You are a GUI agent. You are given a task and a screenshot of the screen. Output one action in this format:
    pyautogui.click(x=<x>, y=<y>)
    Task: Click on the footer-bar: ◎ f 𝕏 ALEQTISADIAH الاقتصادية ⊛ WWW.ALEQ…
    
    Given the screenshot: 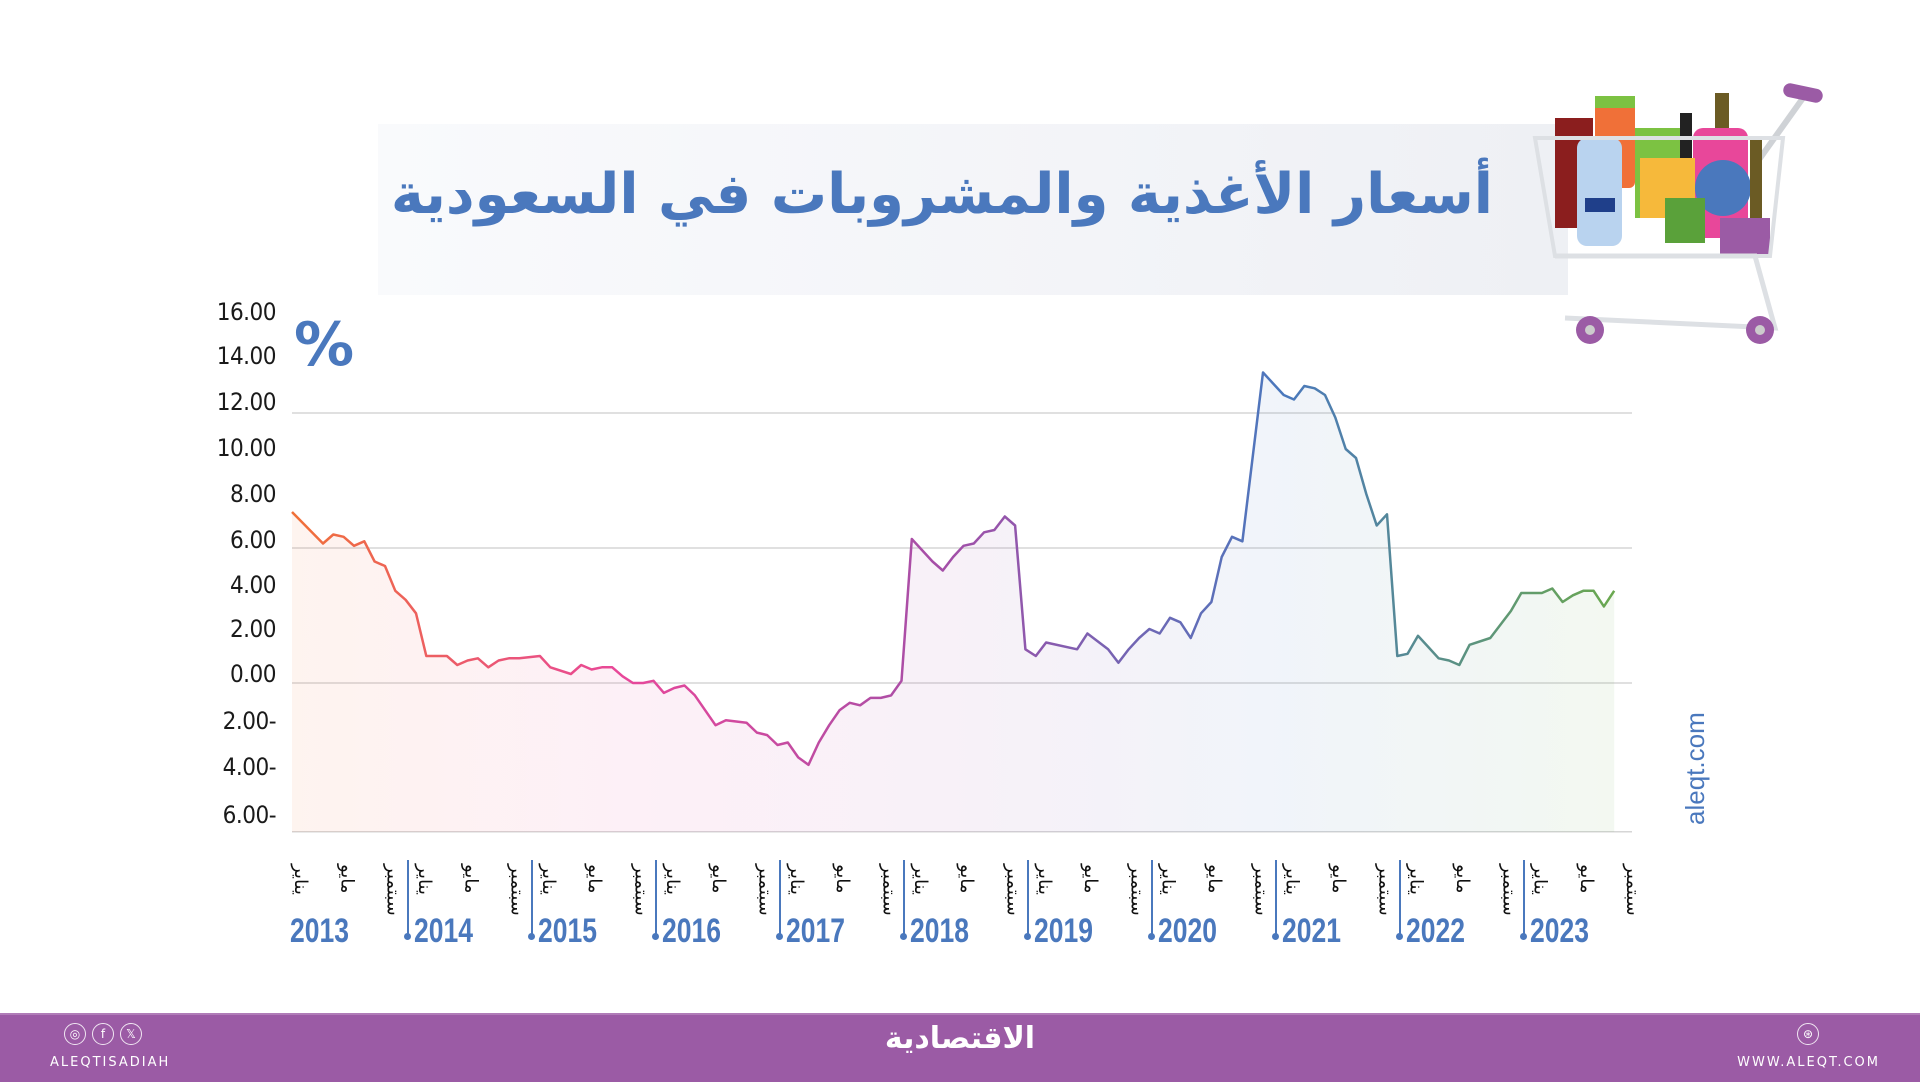 What is the action you would take?
    pyautogui.click(x=960, y=1047)
    